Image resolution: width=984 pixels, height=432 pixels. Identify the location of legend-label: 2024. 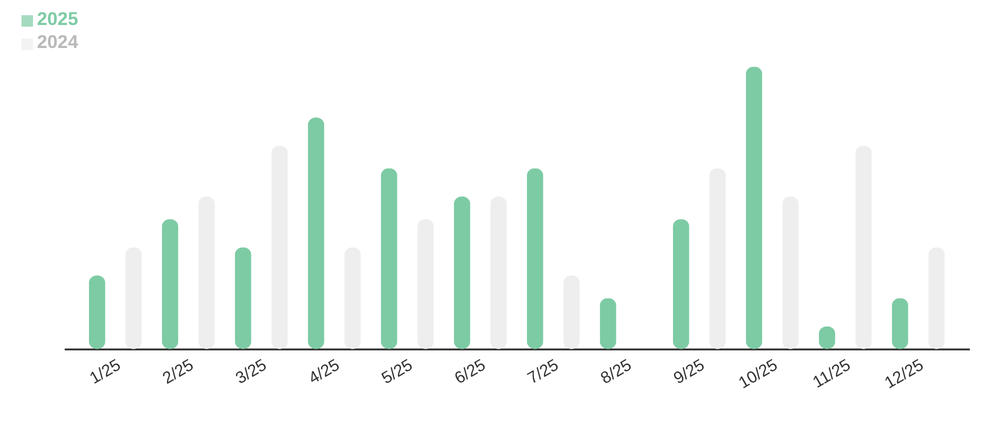
(57, 41).